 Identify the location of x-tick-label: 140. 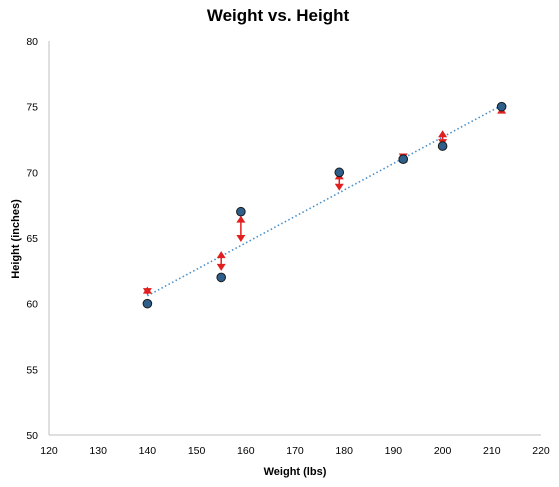
(148, 451).